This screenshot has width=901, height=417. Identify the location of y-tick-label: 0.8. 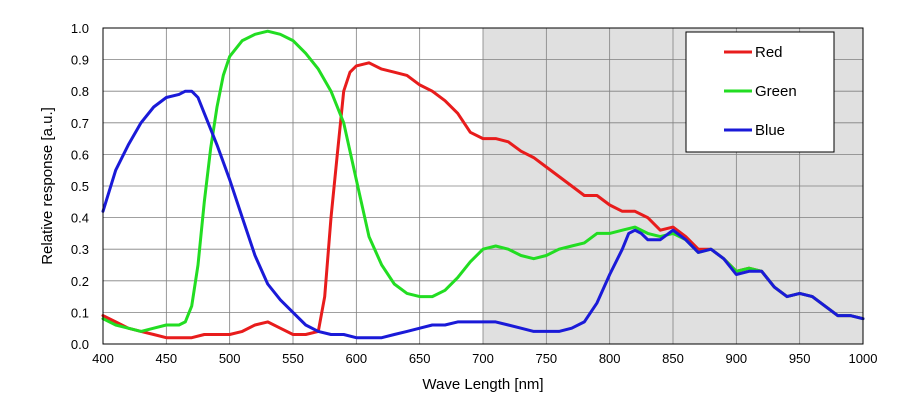
(80, 91).